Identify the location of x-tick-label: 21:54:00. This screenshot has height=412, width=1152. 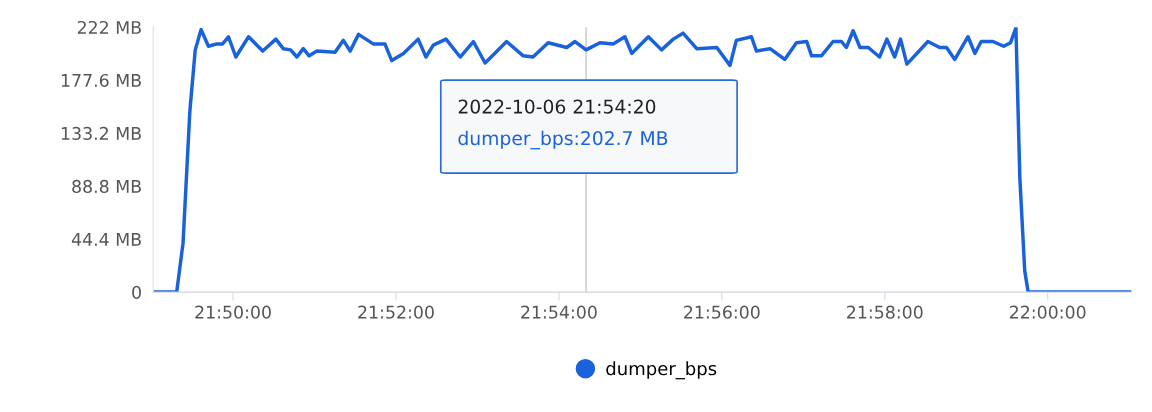
(559, 312).